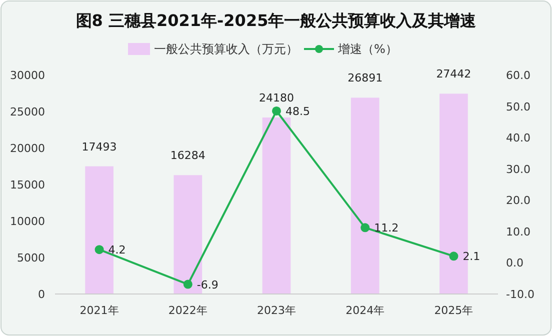  Describe the element at coordinates (367, 49) in the screenshot. I see `legend-label: 增速（%）` at that location.